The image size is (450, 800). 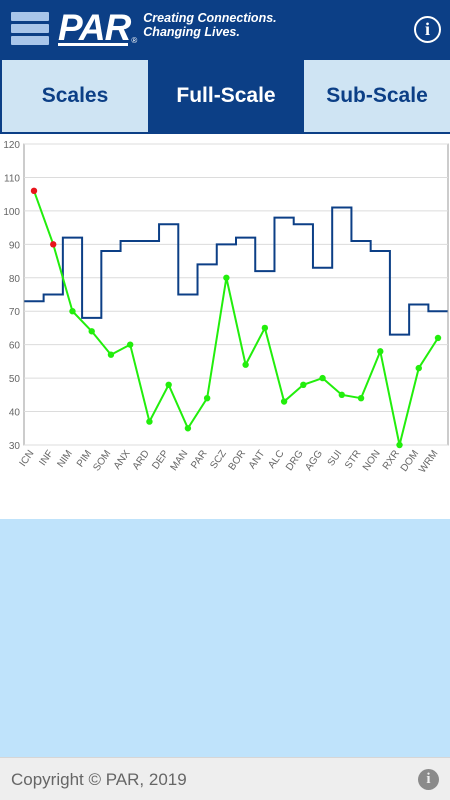 What do you see at coordinates (11, 145) in the screenshot?
I see `y-tick-label: 120` at bounding box center [11, 145].